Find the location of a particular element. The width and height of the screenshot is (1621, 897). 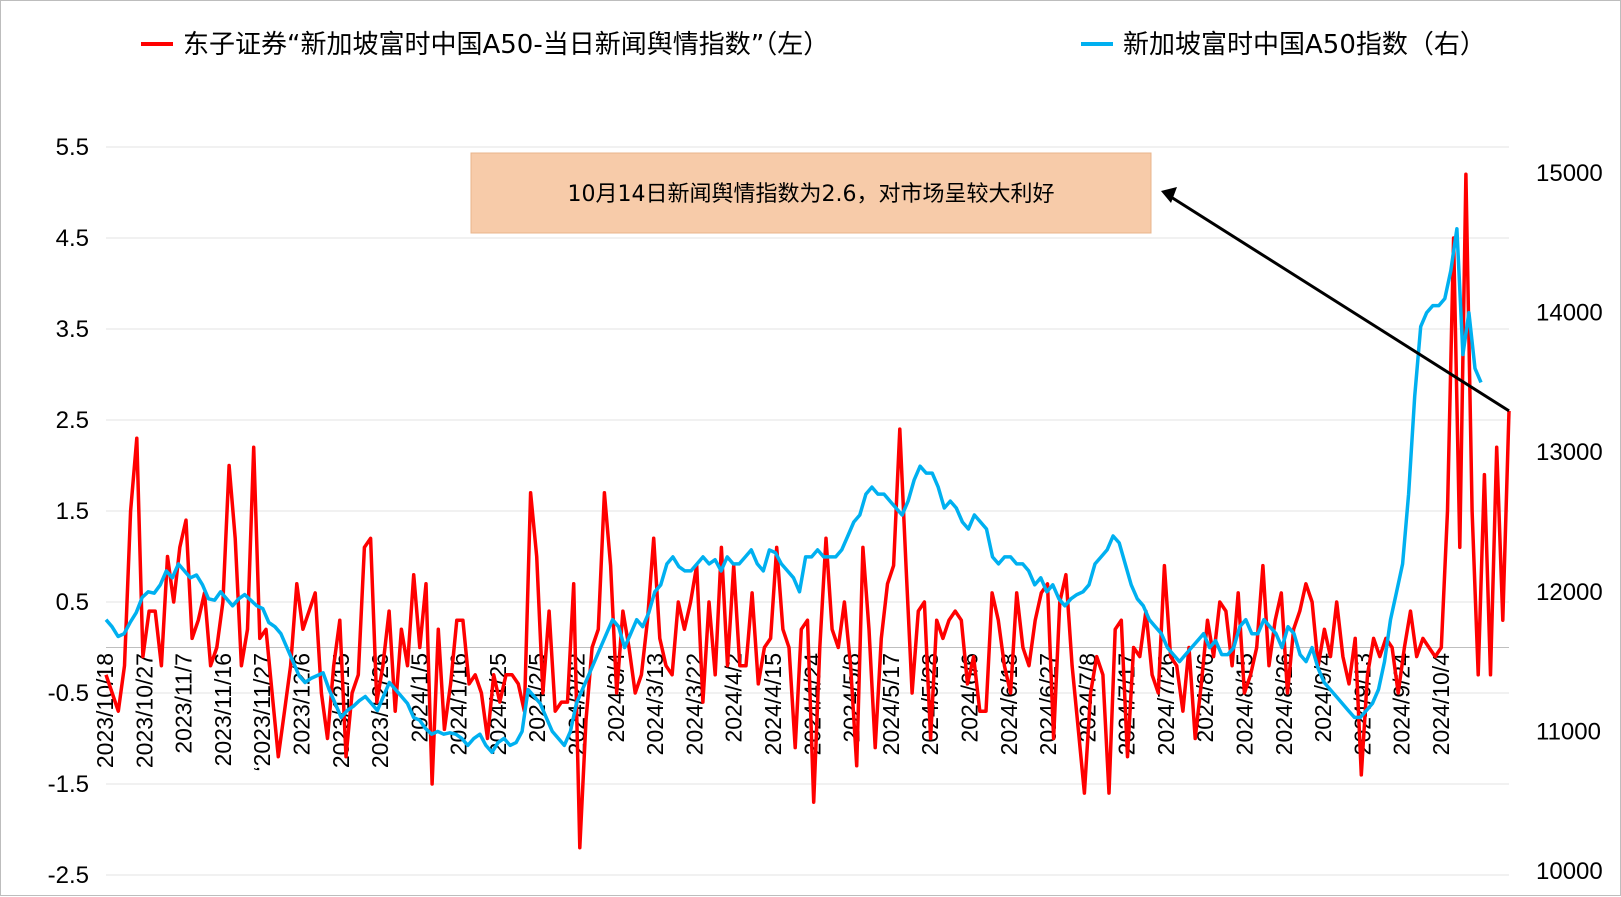

x-tick-label: 2023/12/26 is located at coordinates (380, 710).